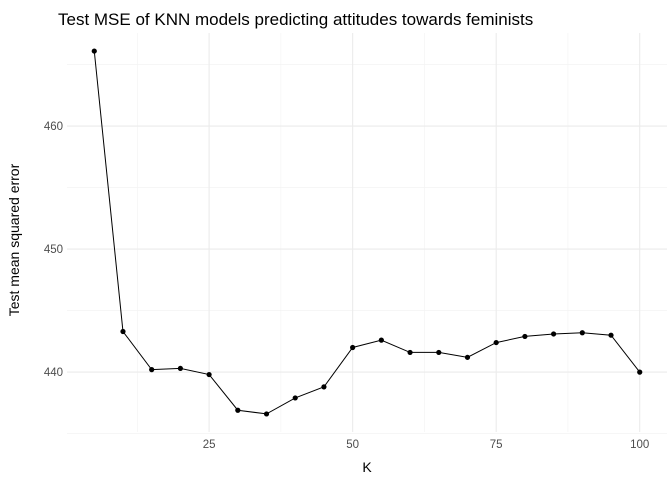 This screenshot has height=480, width=672. What do you see at coordinates (53, 127) in the screenshot?
I see `y-tick-label: 460` at bounding box center [53, 127].